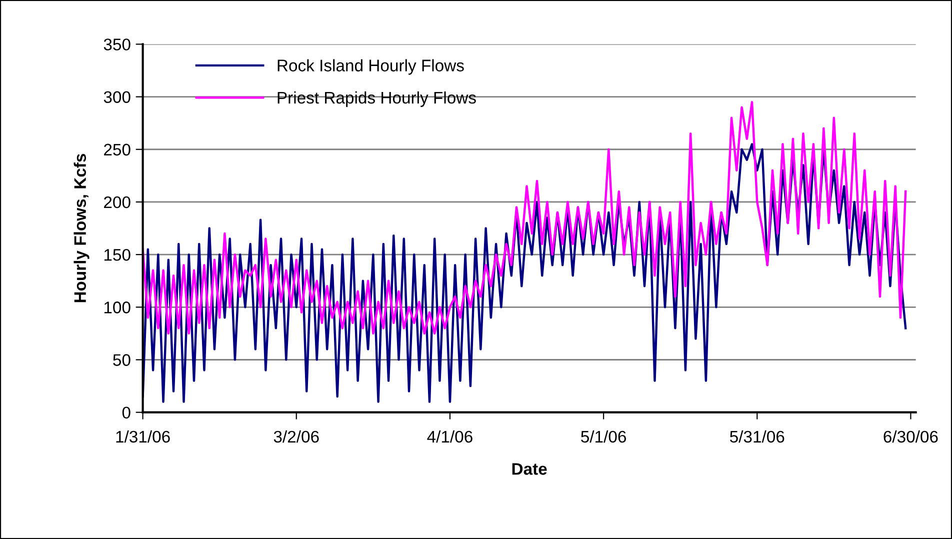 The image size is (952, 539). What do you see at coordinates (121, 360) in the screenshot?
I see `y-tick-label: 50` at bounding box center [121, 360].